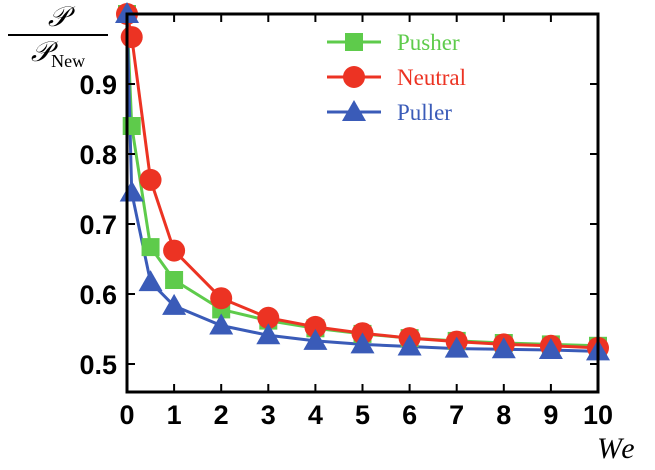 The width and height of the screenshot is (655, 470). Describe the element at coordinates (98, 85) in the screenshot. I see `y-tick-label: 0.9` at that location.